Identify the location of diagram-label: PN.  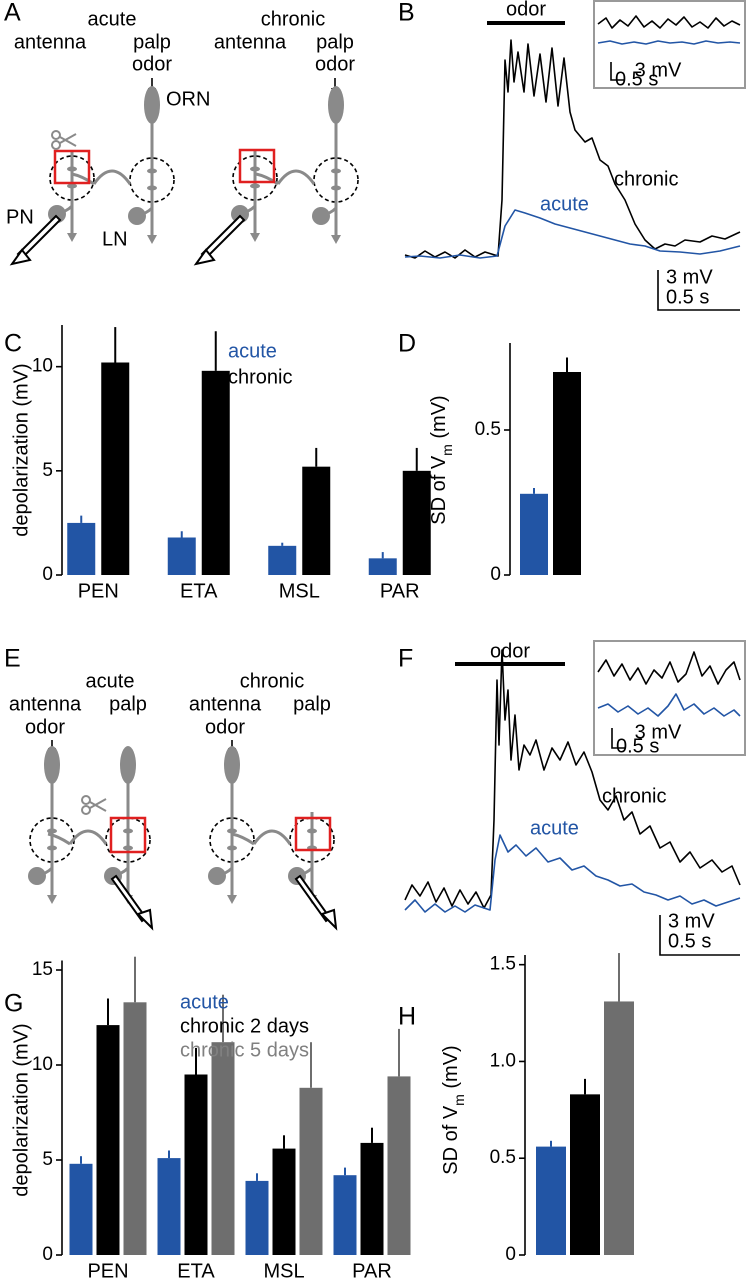
(20, 217).